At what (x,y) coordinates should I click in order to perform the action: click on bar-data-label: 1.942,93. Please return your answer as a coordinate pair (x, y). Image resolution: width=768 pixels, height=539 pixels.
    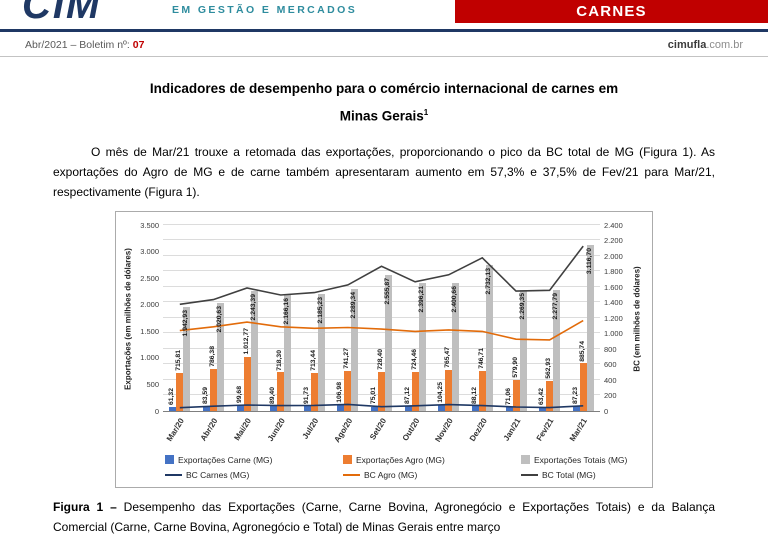
    Looking at the image, I should click on (186, 323).